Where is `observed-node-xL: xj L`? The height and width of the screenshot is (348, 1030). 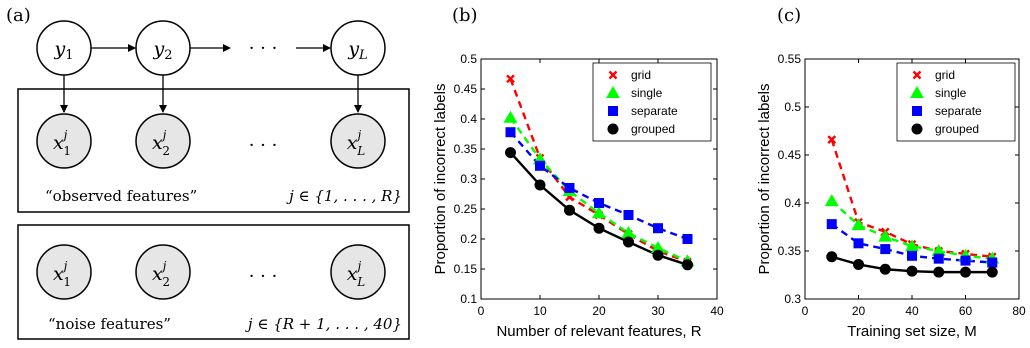 observed-node-xL: xj L is located at coordinates (358, 141).